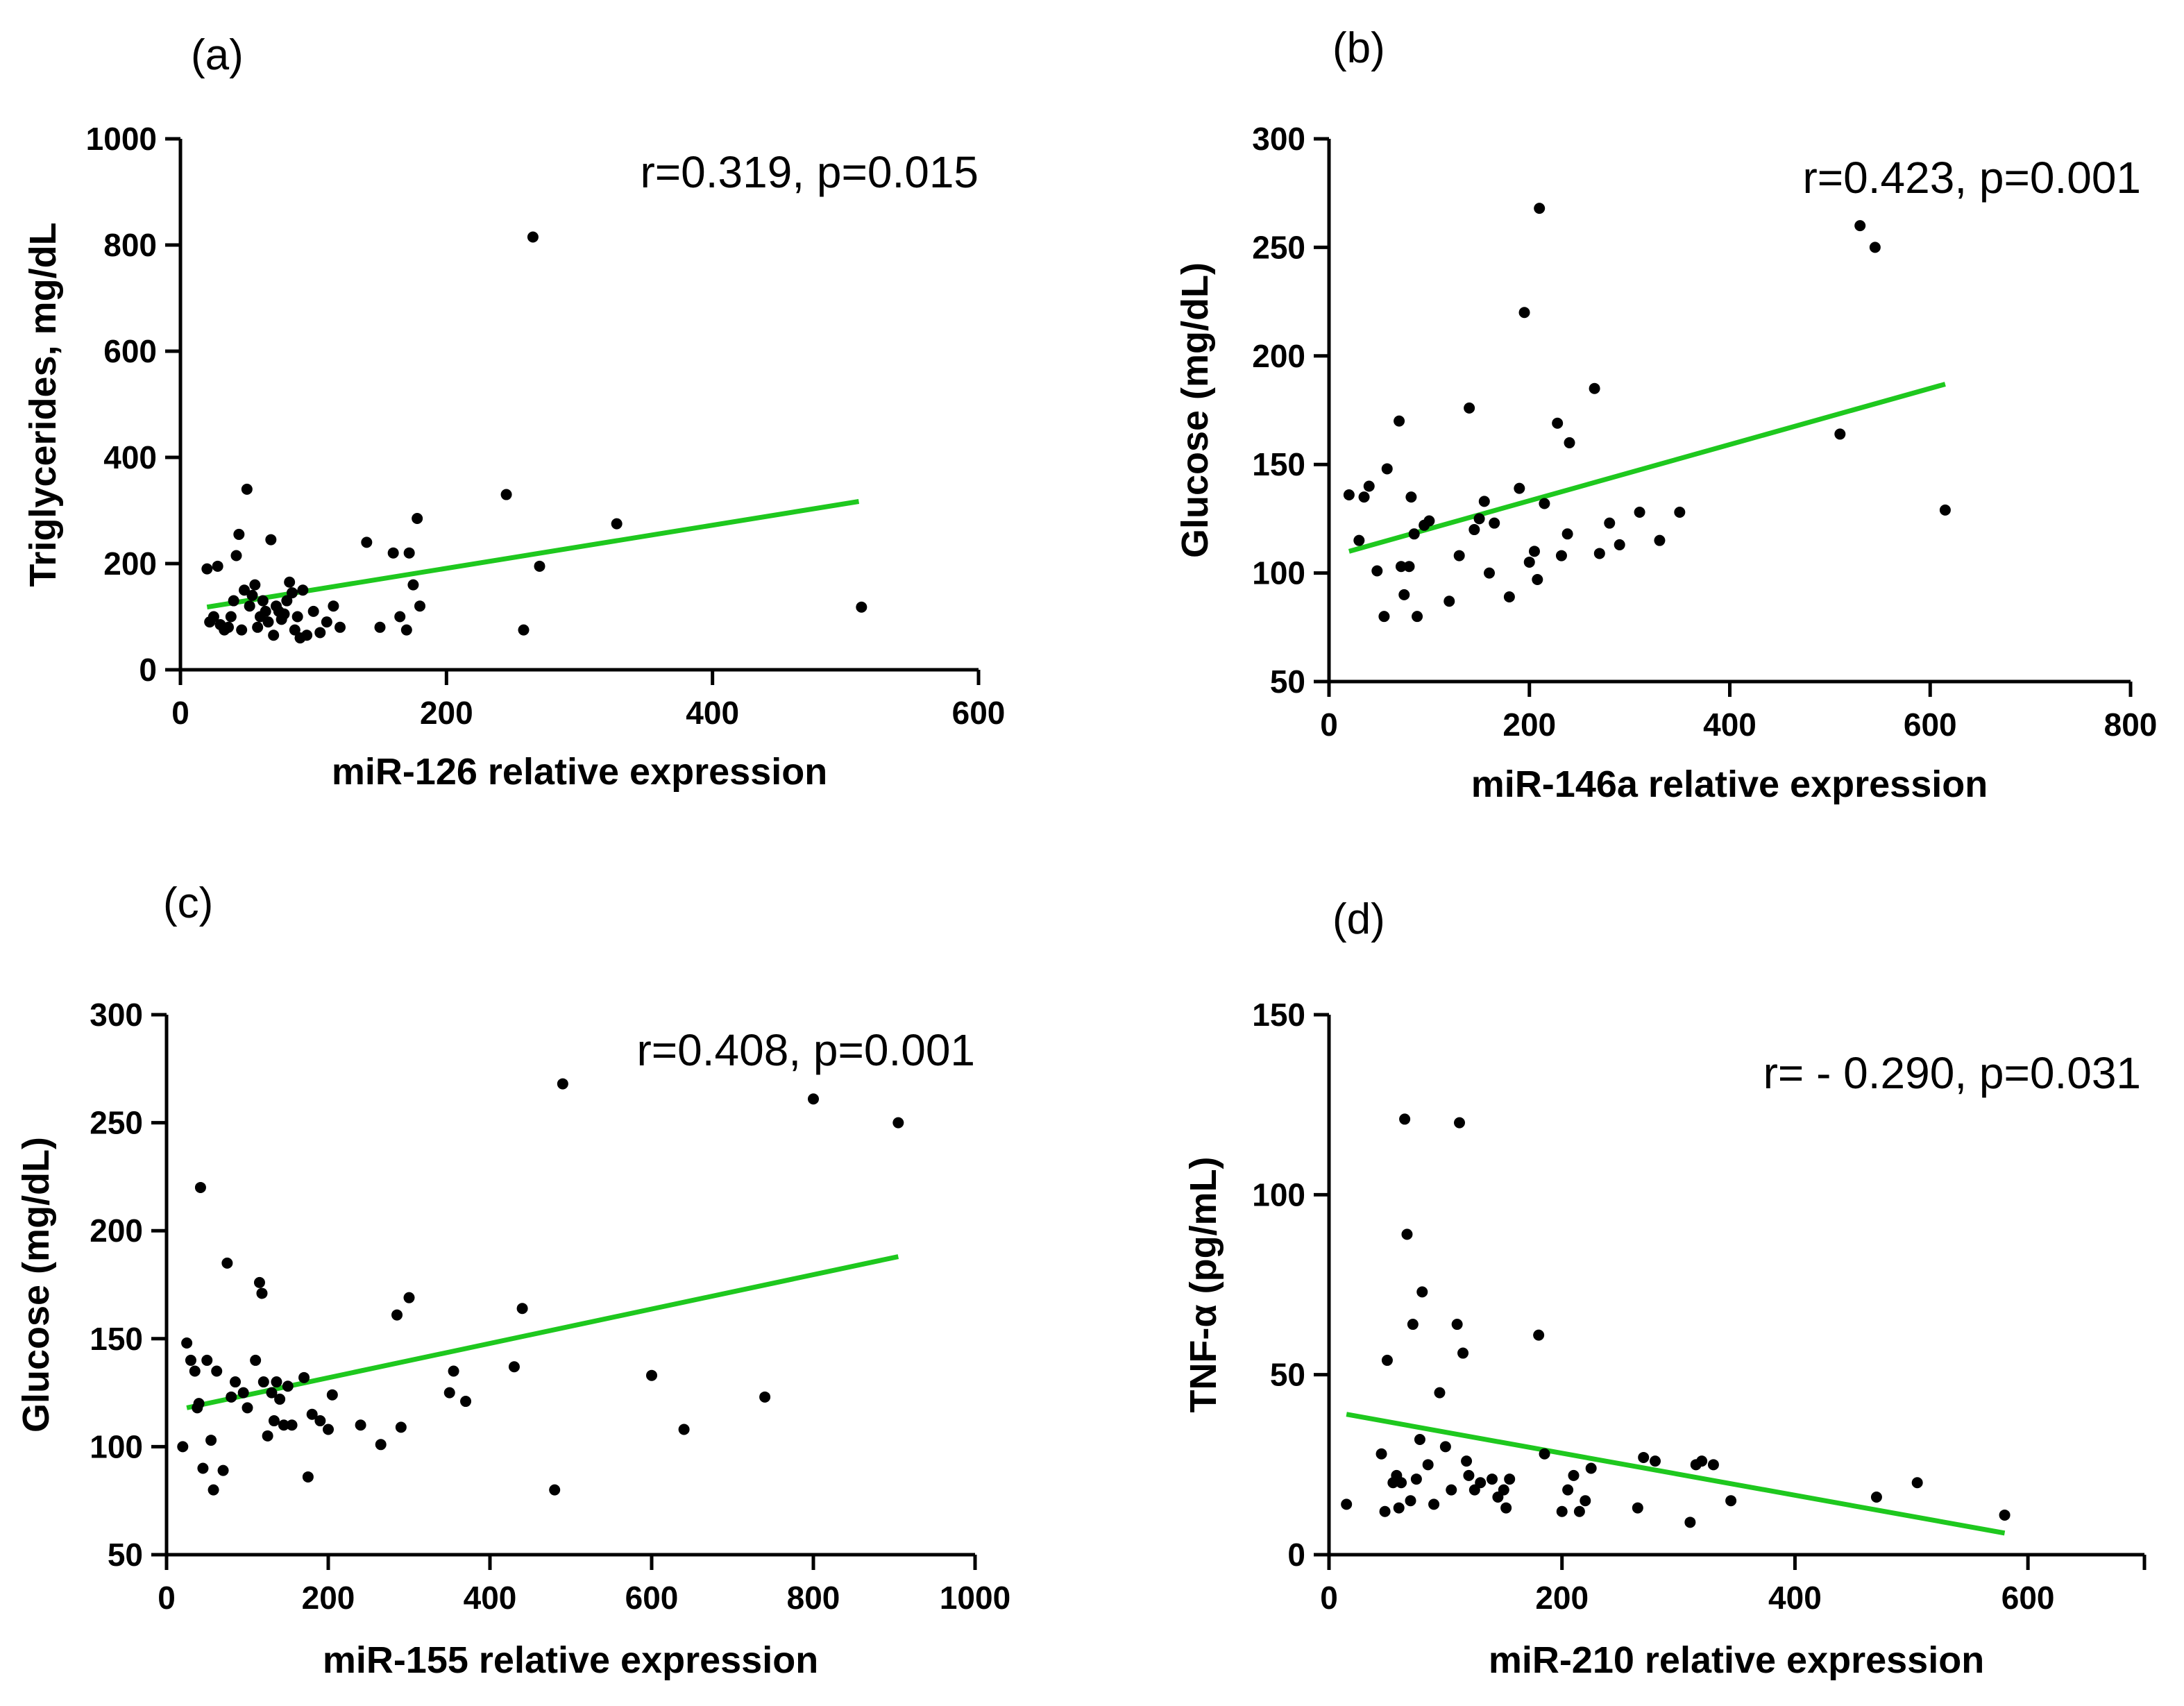  Describe the element at coordinates (217, 55) in the screenshot. I see `panel-label: (a)` at that location.